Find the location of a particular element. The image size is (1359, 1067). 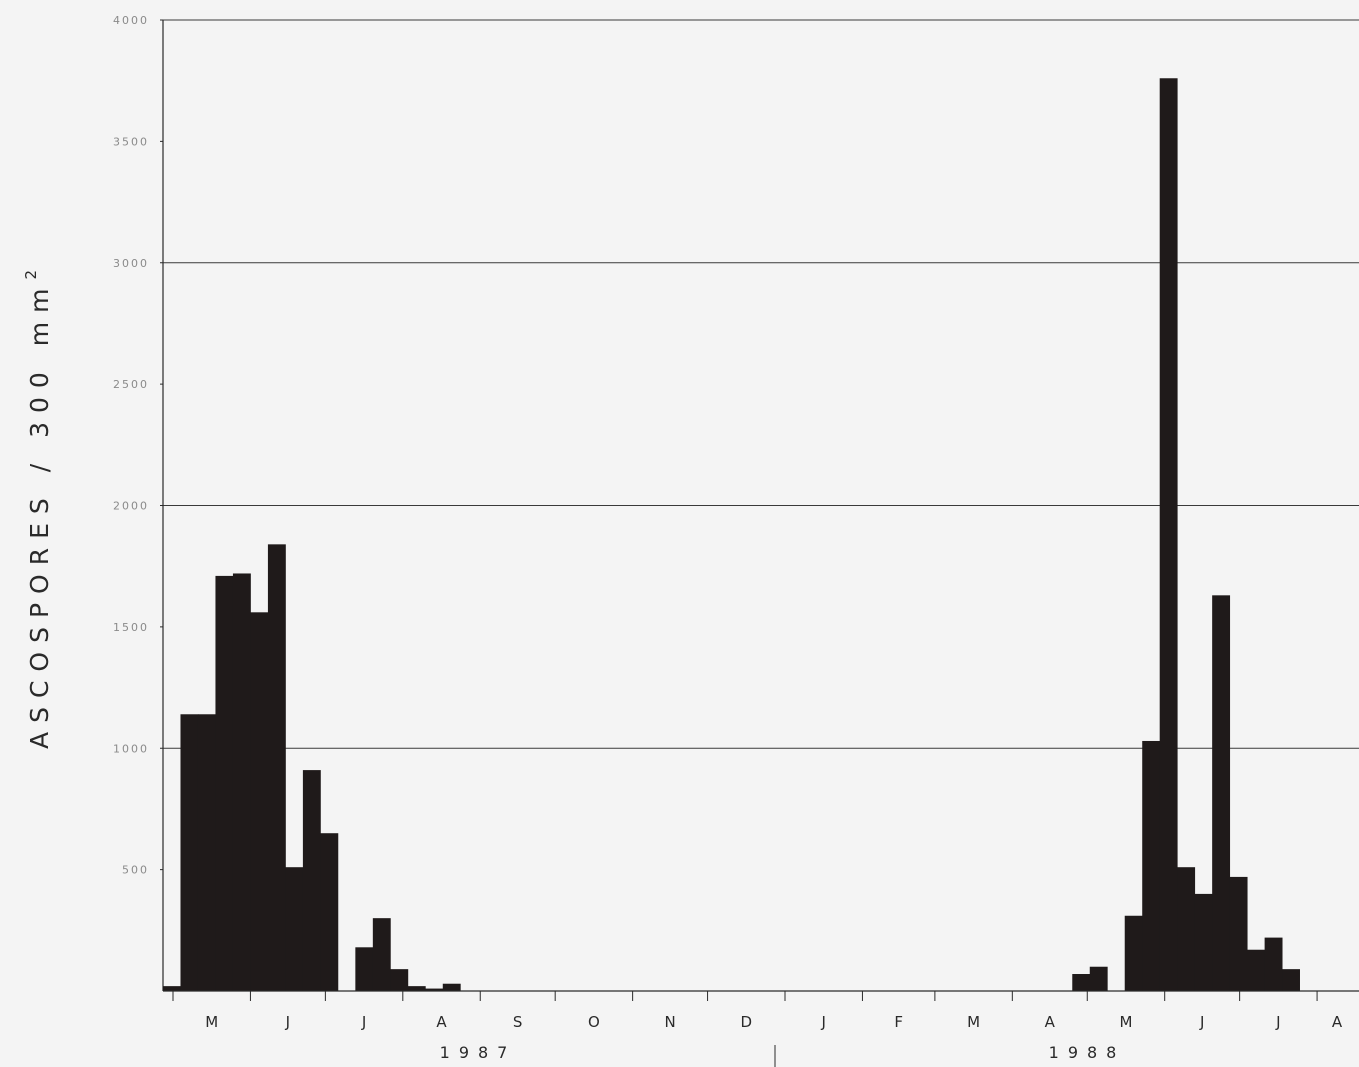

y-axis-label-superscript: 2 is located at coordinates (31, 270).